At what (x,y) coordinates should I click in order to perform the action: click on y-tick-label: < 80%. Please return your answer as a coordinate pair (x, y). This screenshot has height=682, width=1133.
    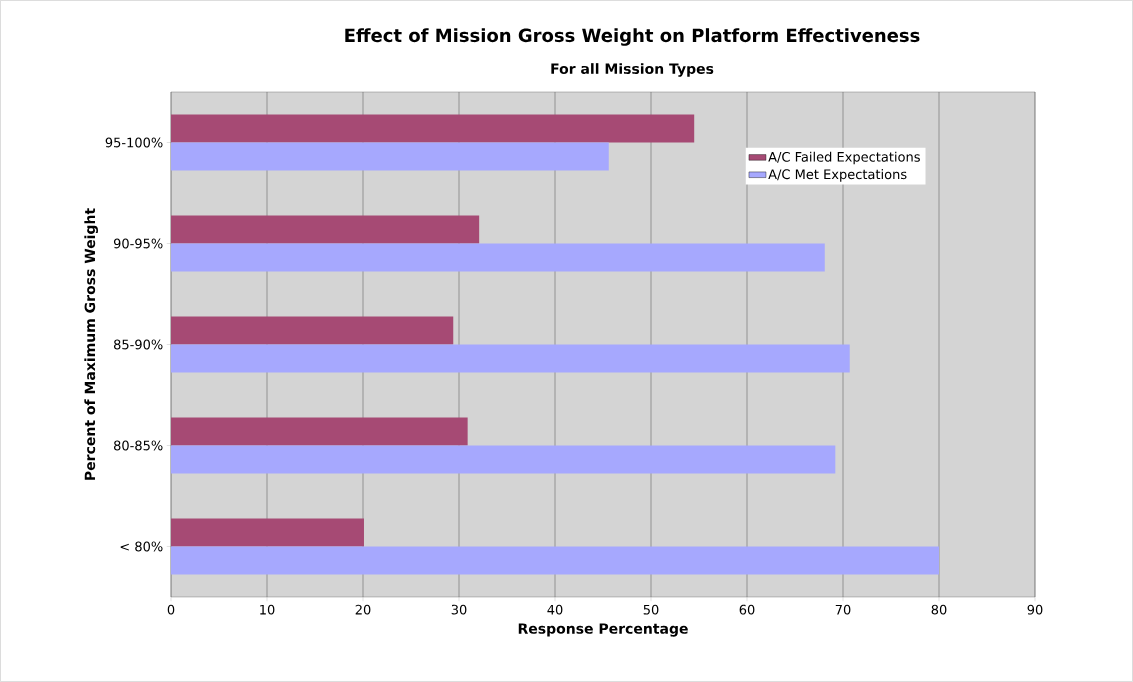
    Looking at the image, I should click on (141, 546).